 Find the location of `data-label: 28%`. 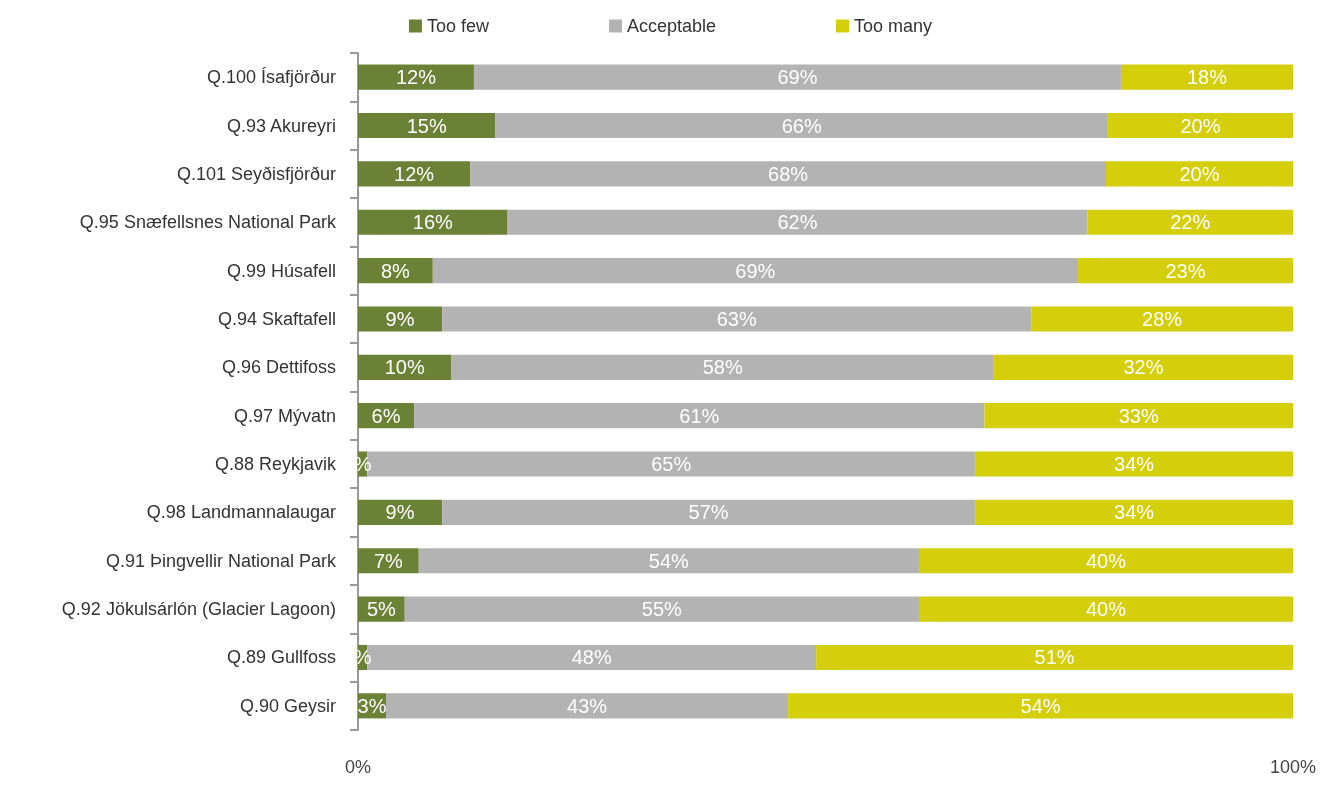

data-label: 28% is located at coordinates (1162, 318).